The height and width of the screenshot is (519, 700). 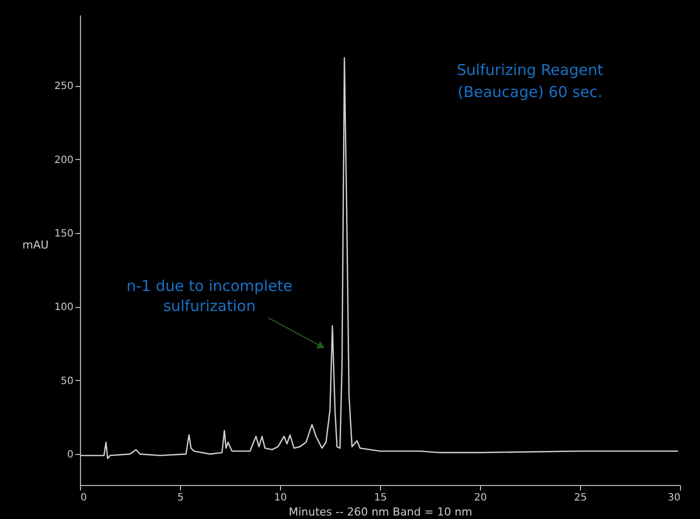 What do you see at coordinates (380, 498) in the screenshot?
I see `x-tick-label: 15` at bounding box center [380, 498].